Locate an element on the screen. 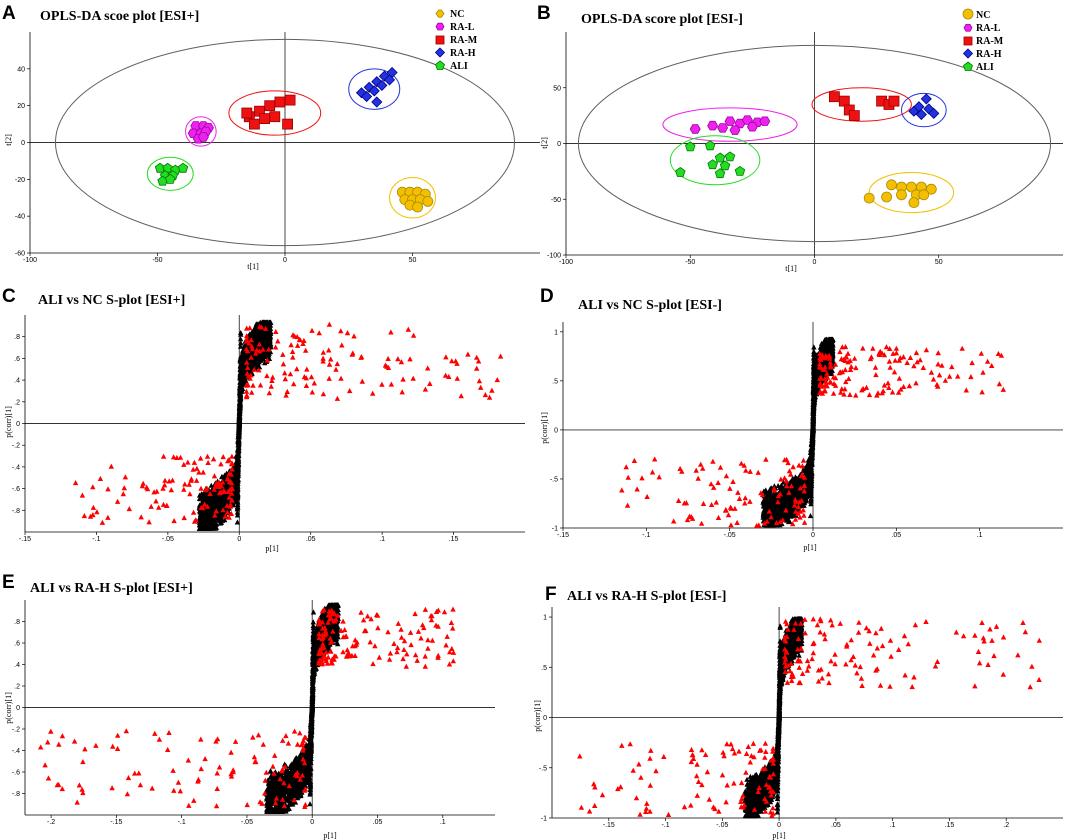  panel-letter-b: B is located at coordinates (544, 13).